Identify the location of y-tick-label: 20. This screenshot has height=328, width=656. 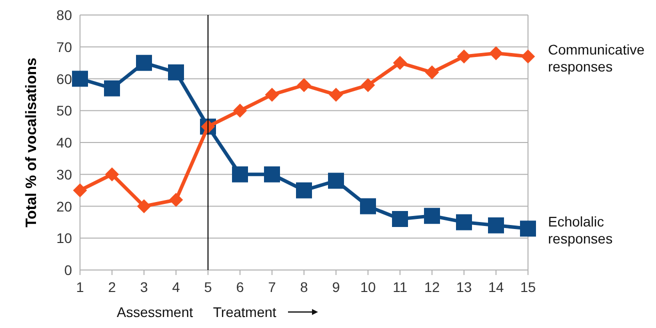
(64, 206).